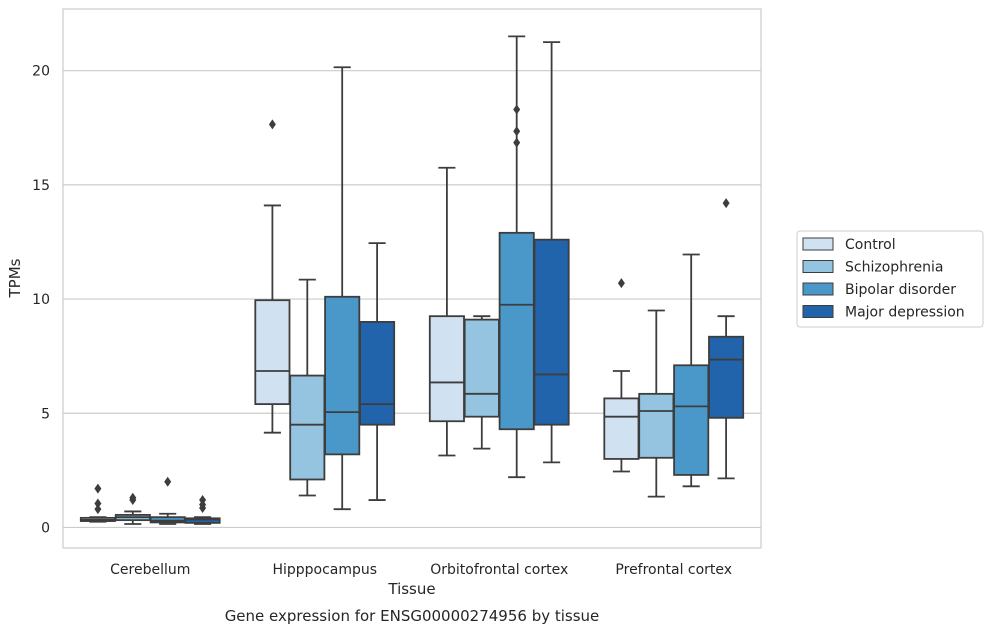 This screenshot has height=634, width=993. Describe the element at coordinates (499, 570) in the screenshot. I see `x-tick-label: Orbitofrontal cortex` at that location.